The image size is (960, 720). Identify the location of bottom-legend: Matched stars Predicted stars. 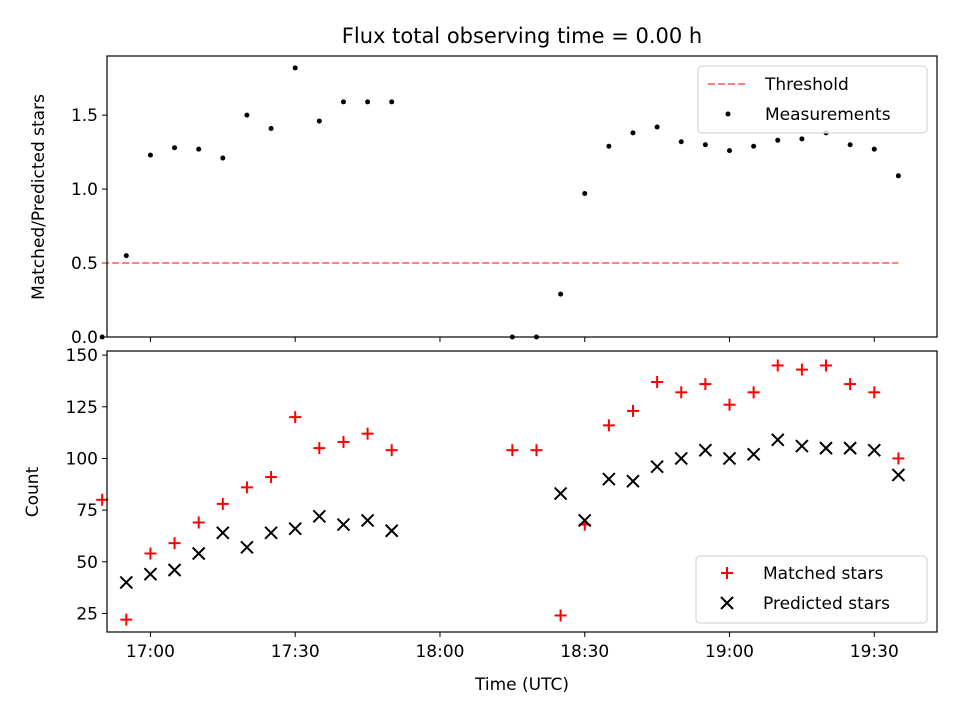
(811, 589).